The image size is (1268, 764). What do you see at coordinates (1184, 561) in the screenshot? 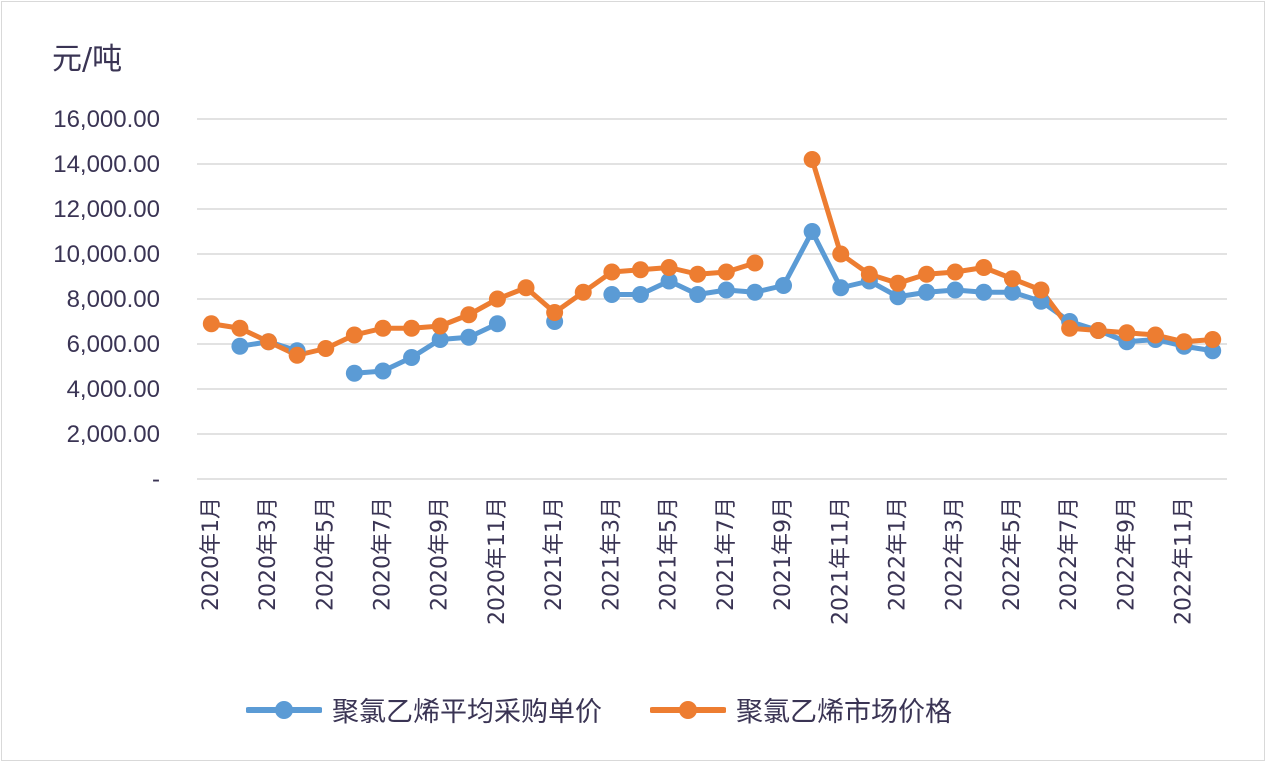
I see `x-tick-label: 2022年11月` at bounding box center [1184, 561].